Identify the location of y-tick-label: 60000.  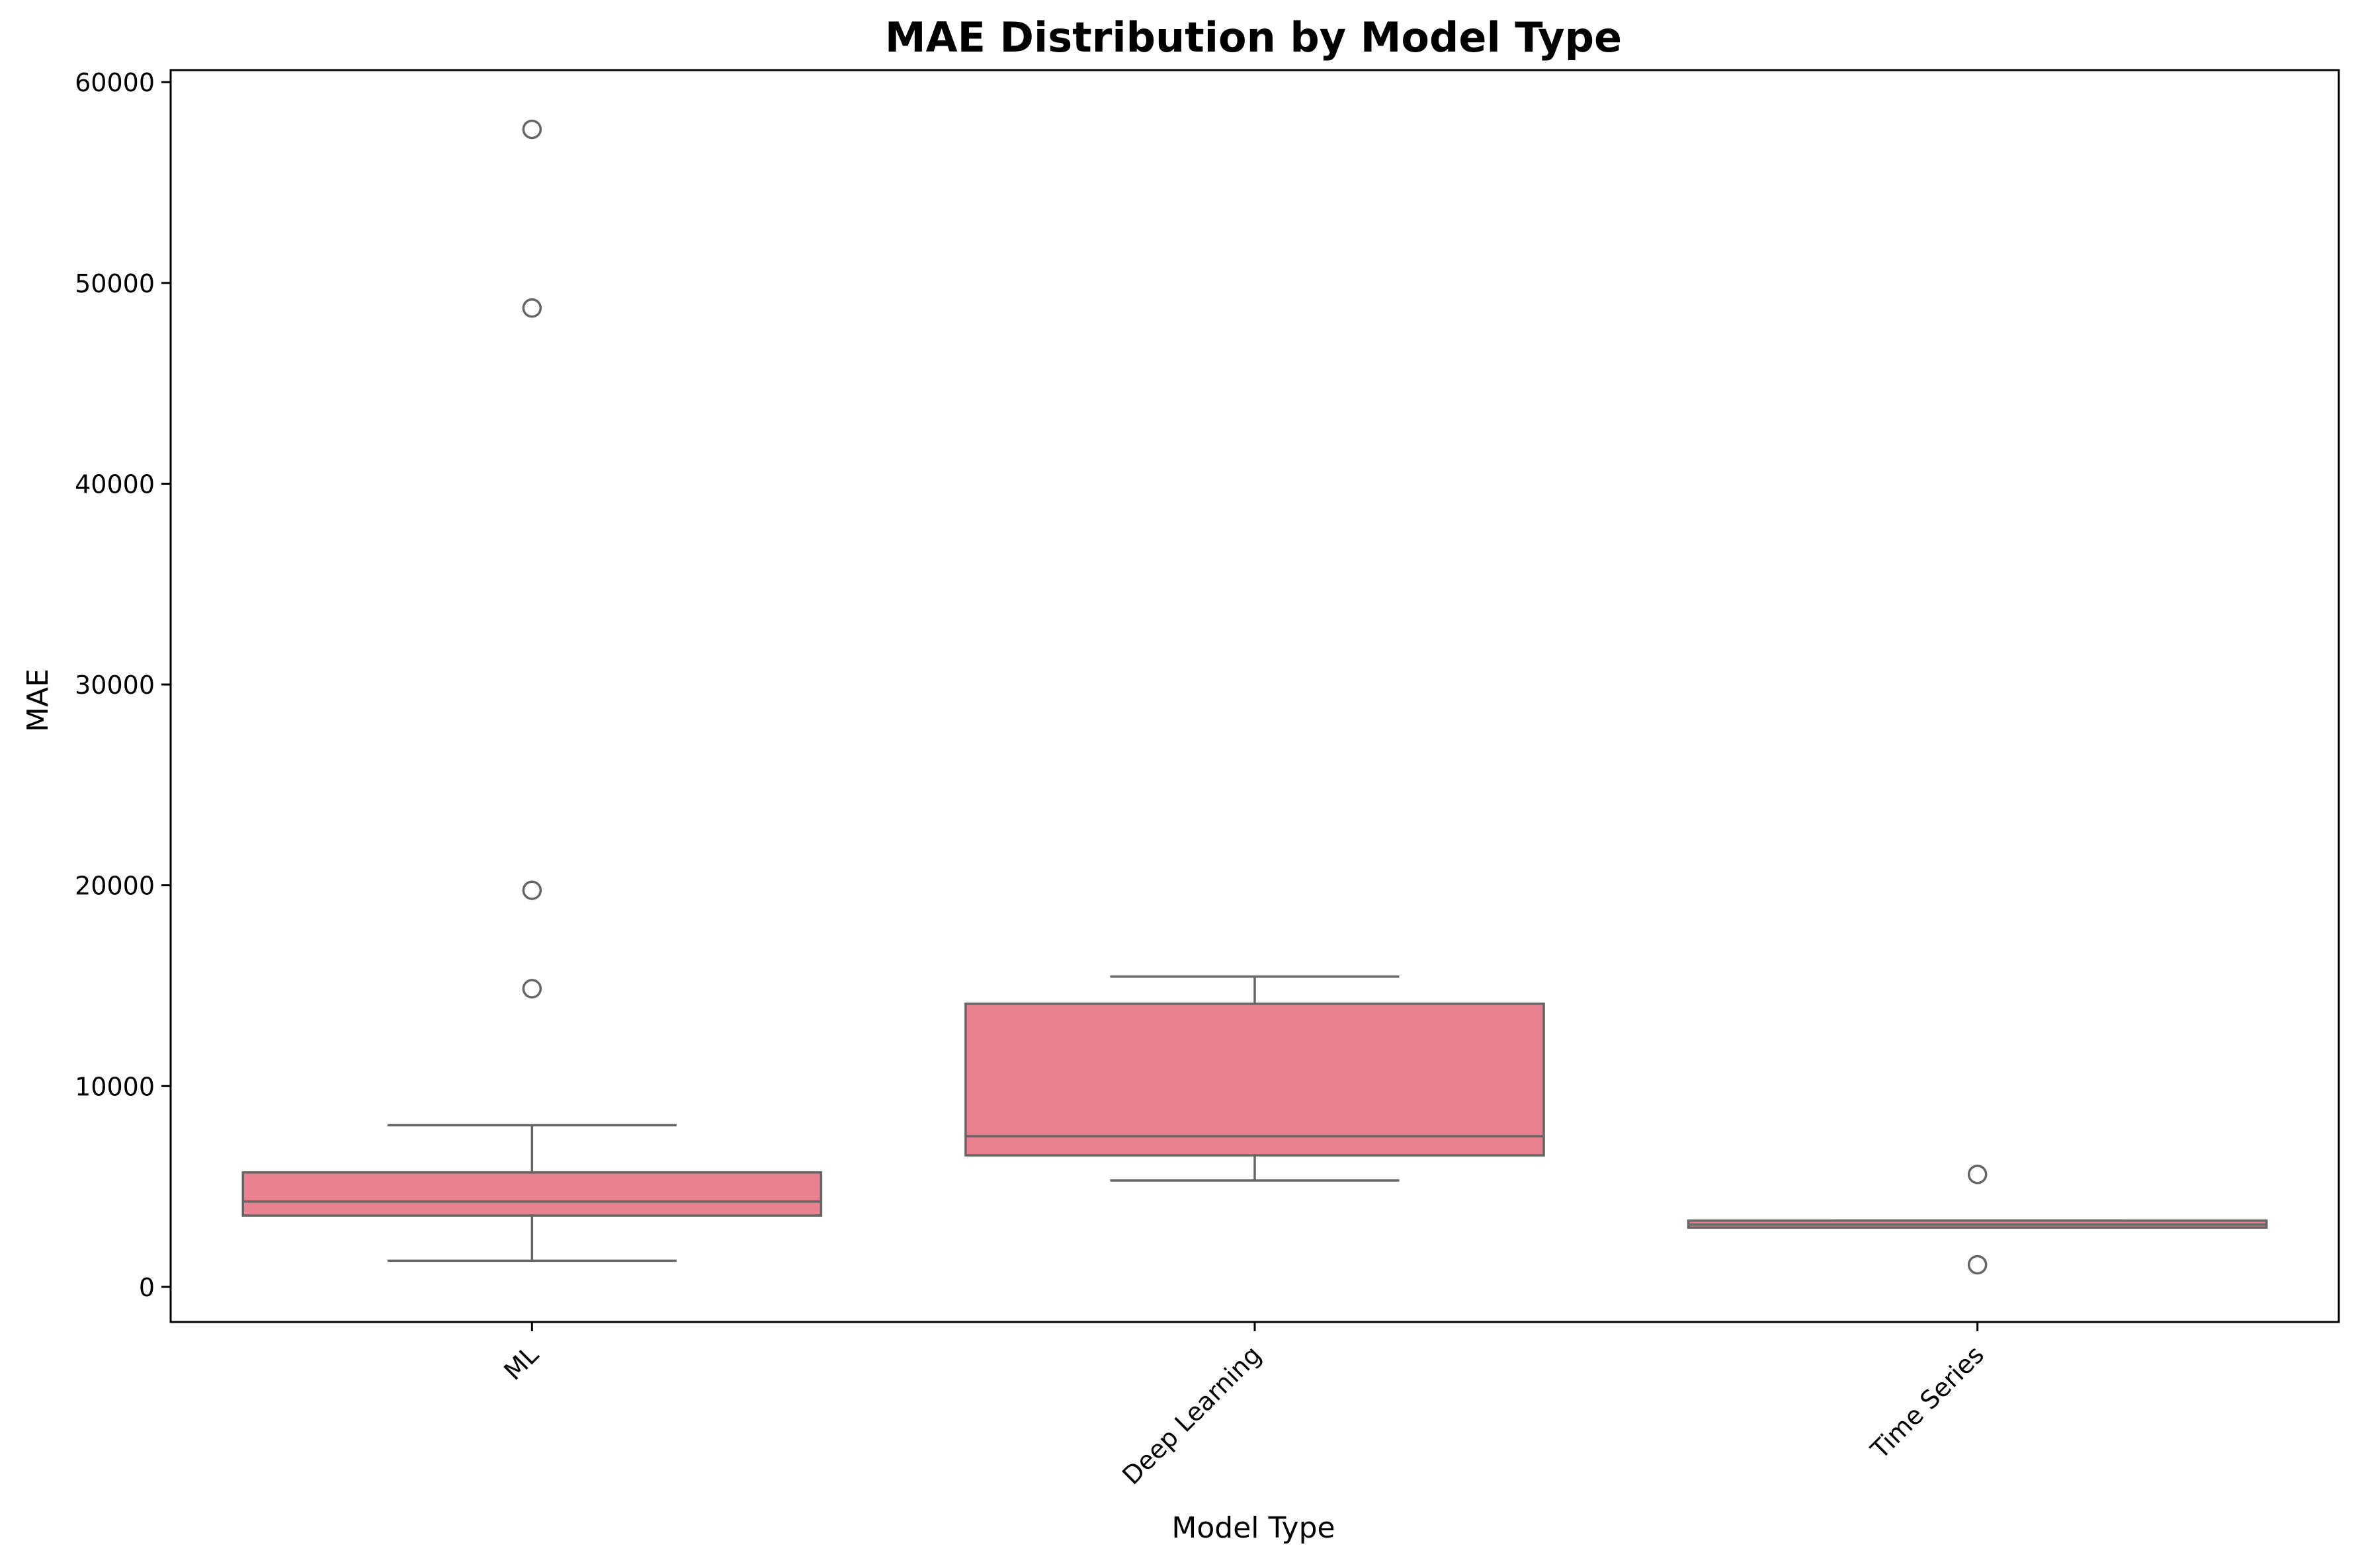
(115, 82).